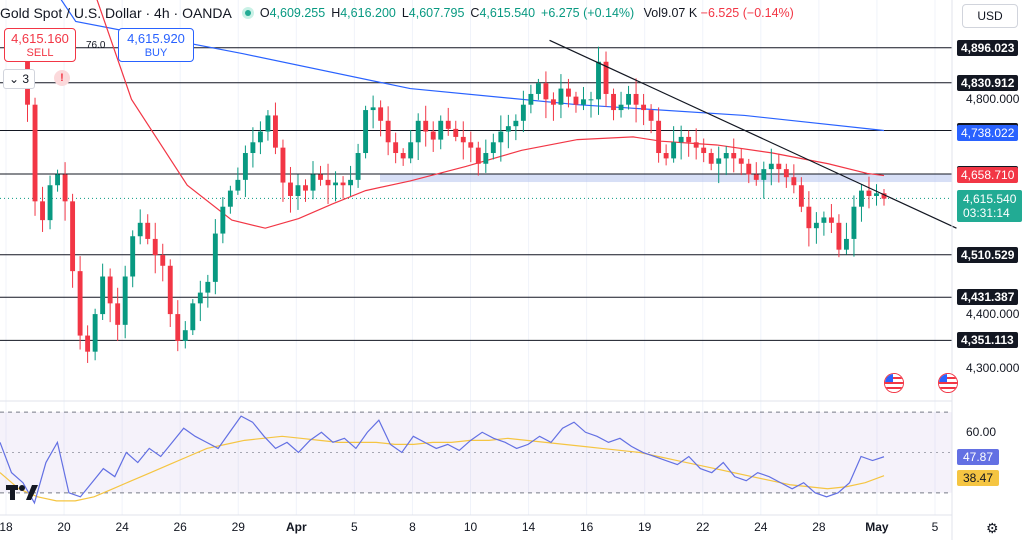 The height and width of the screenshot is (540, 1024). I want to click on time-tick-label: 5, so click(935, 527).